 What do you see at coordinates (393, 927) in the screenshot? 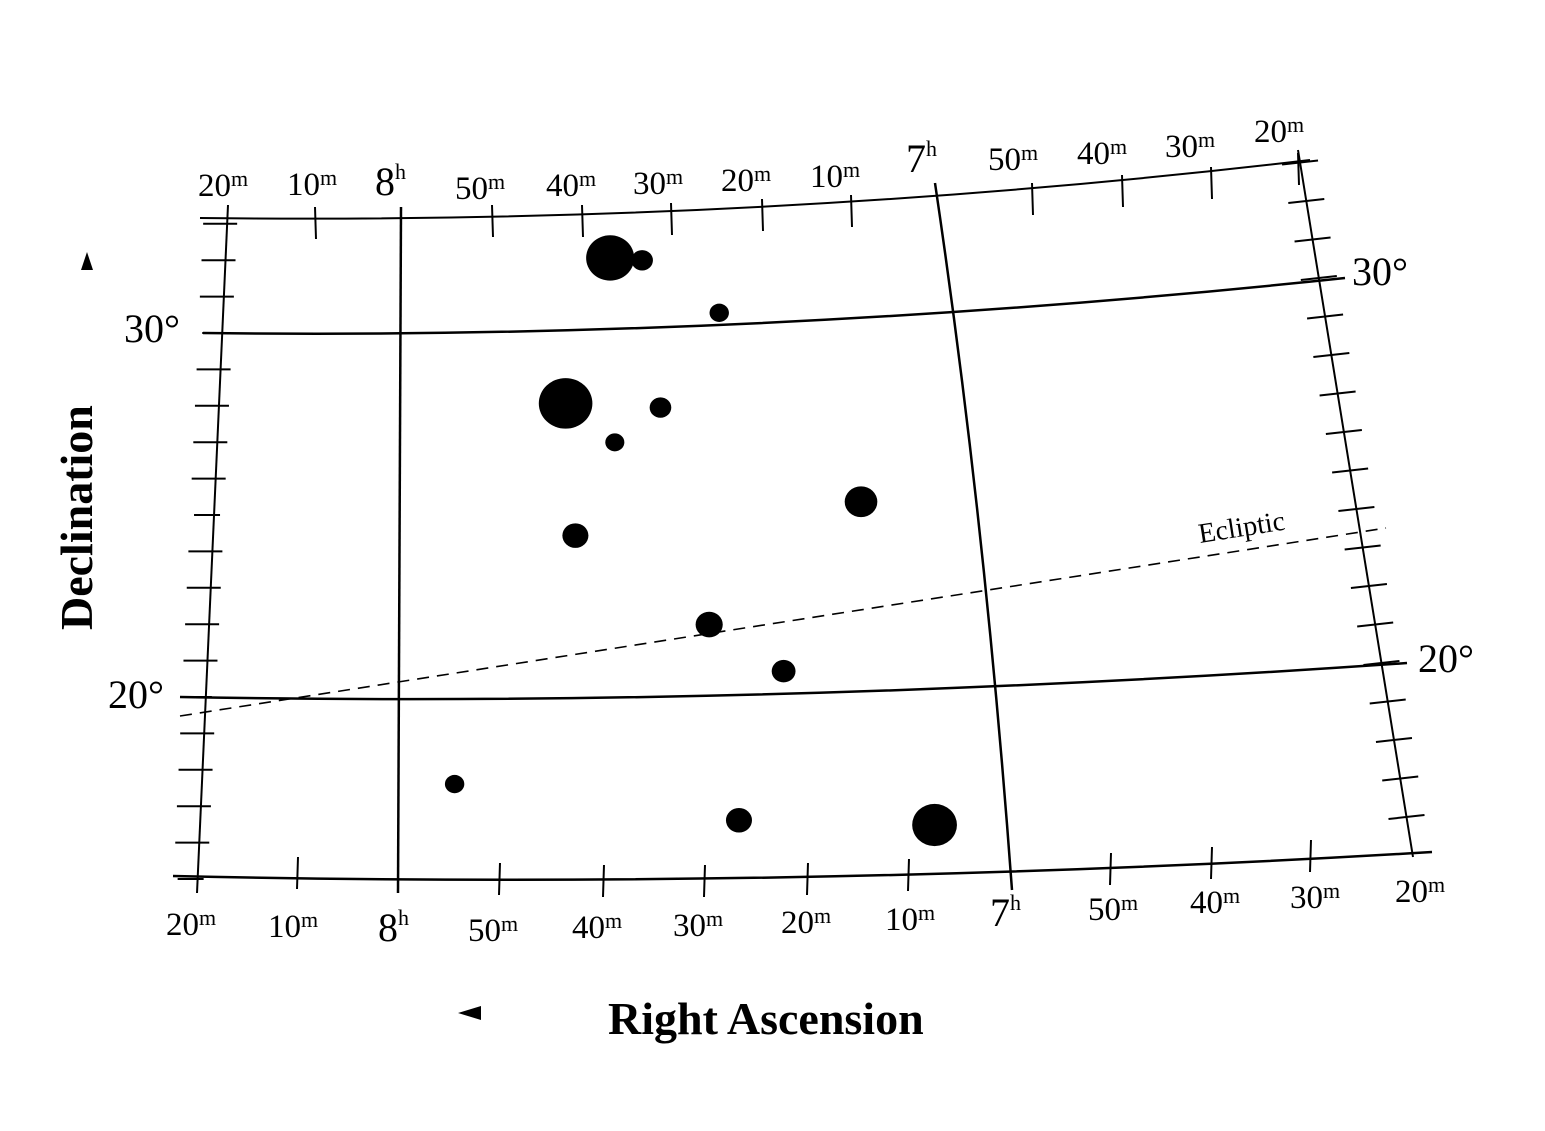
I see `ra-label-bottom: 8h` at bounding box center [393, 927].